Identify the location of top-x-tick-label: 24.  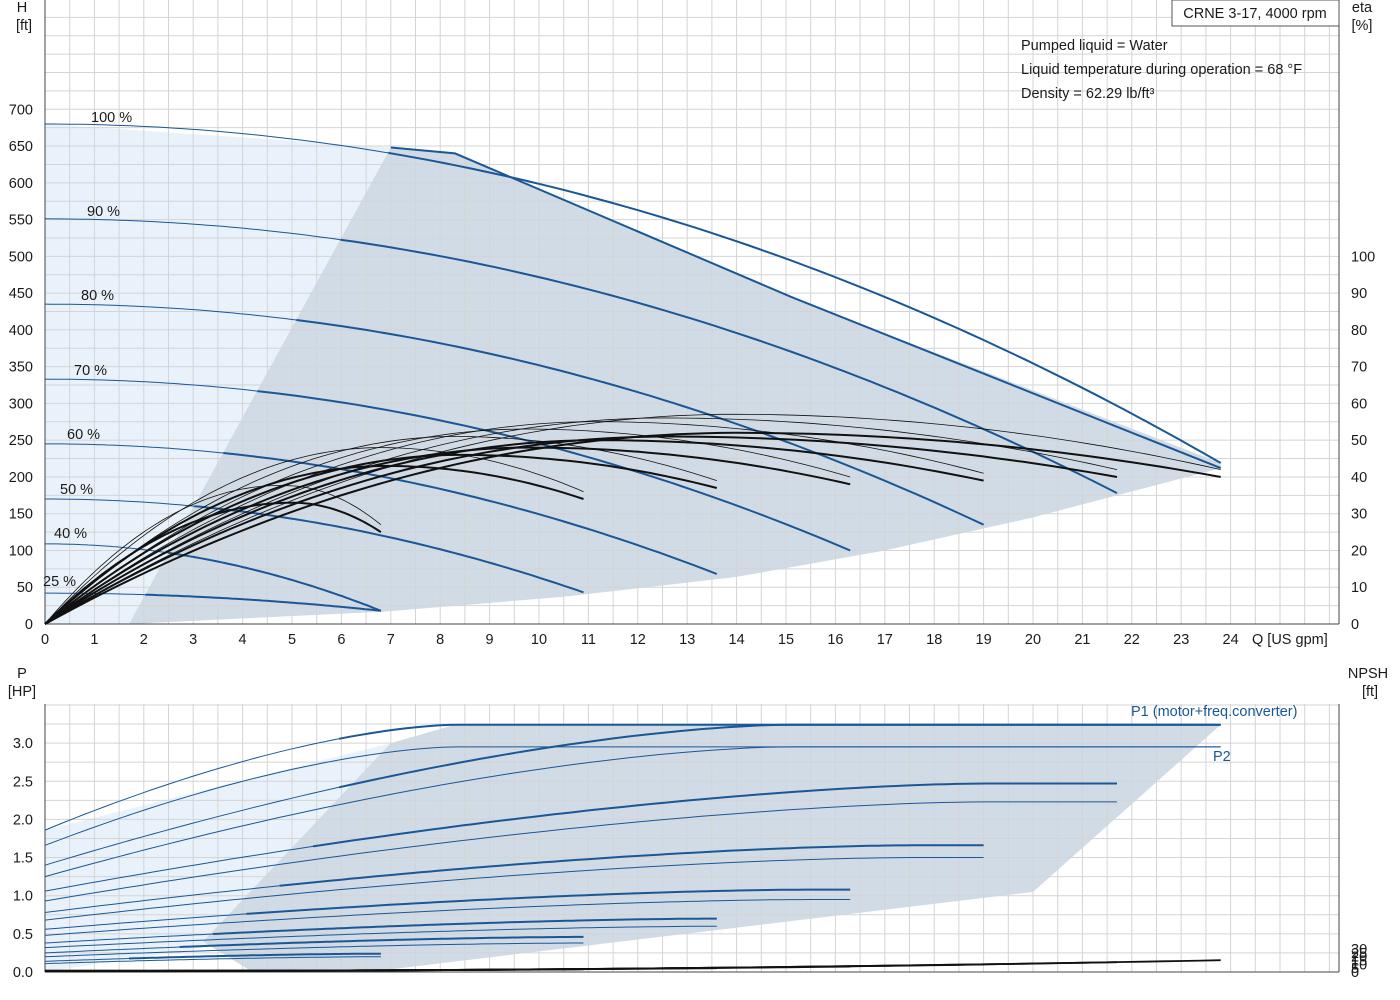
(1231, 640).